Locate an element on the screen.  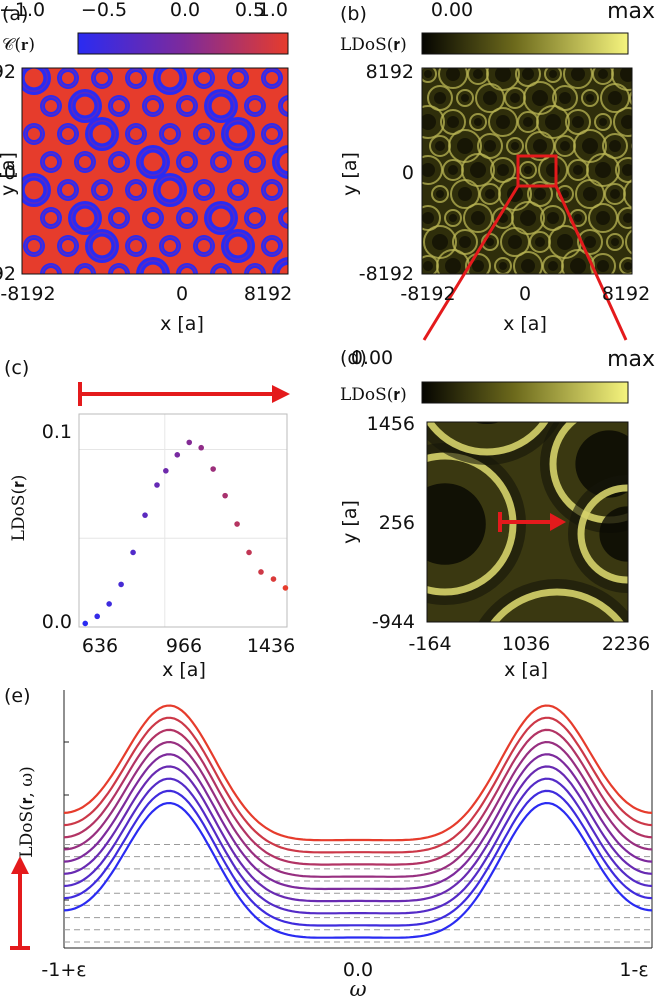
colorbar-a-tick-0: −1.0 is located at coordinates (22, 10).